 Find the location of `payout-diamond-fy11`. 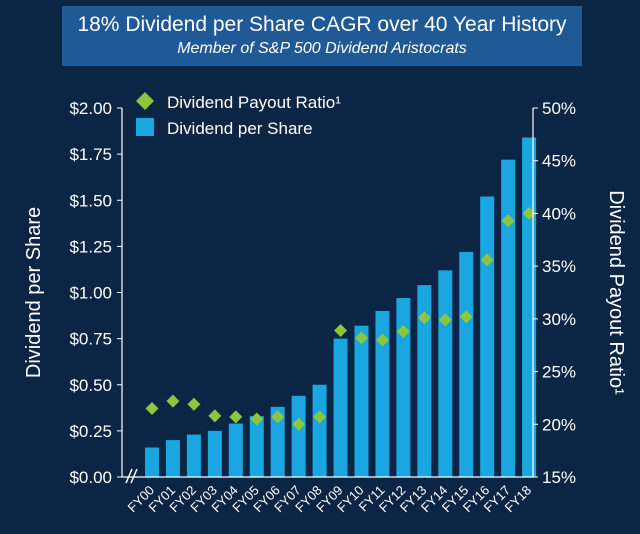

payout-diamond-fy11 is located at coordinates (382, 340).